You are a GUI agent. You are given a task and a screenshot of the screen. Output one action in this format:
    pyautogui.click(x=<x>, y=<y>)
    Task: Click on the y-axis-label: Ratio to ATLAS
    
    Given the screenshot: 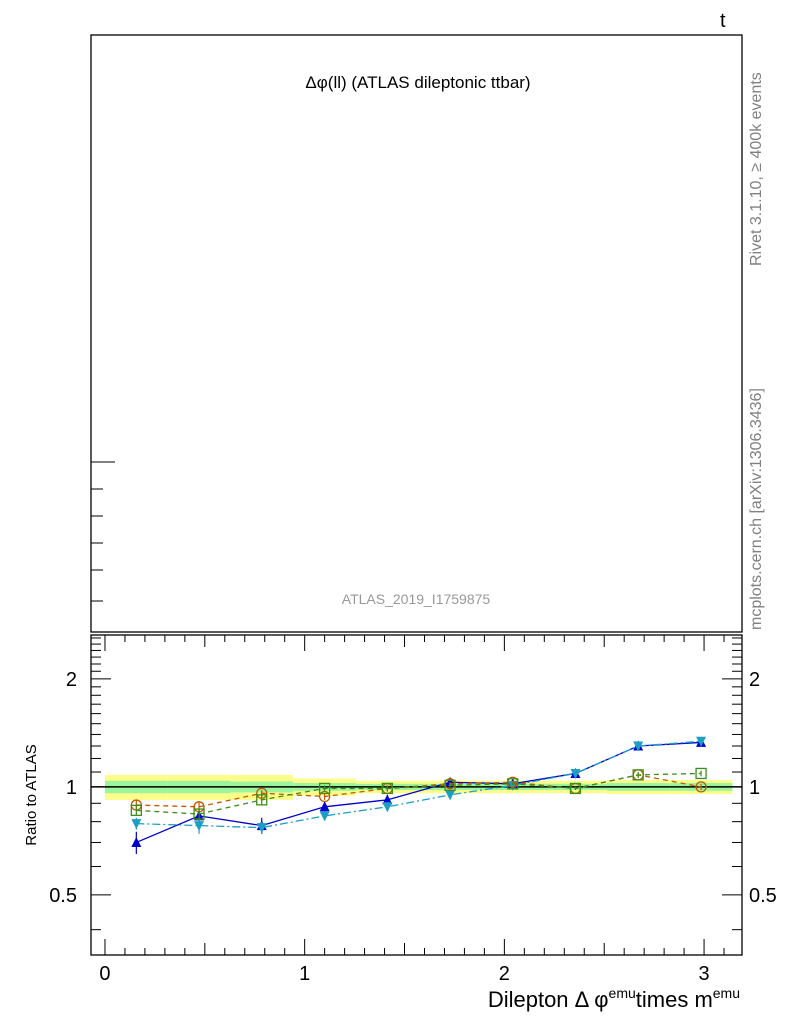 What is the action you would take?
    pyautogui.click(x=31, y=794)
    